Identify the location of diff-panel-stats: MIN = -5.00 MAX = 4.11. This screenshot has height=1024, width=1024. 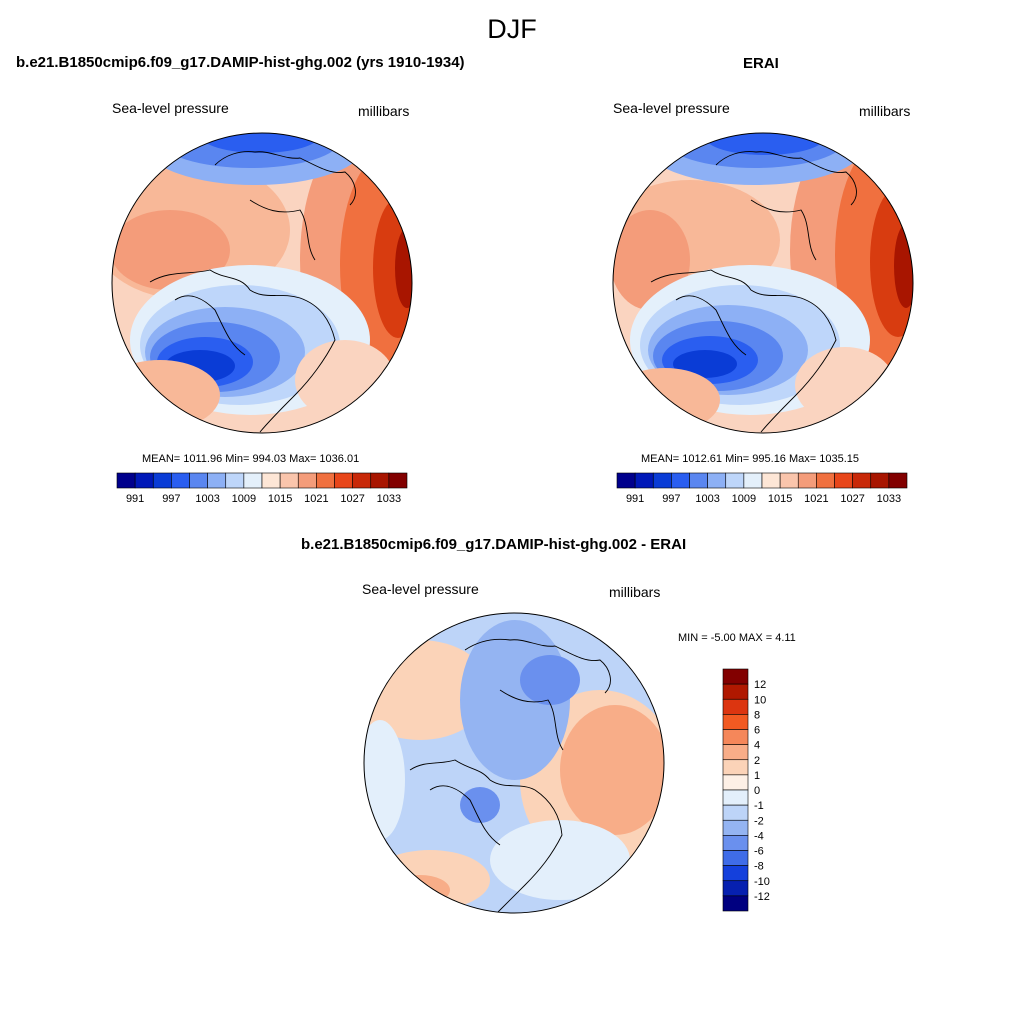
(737, 638).